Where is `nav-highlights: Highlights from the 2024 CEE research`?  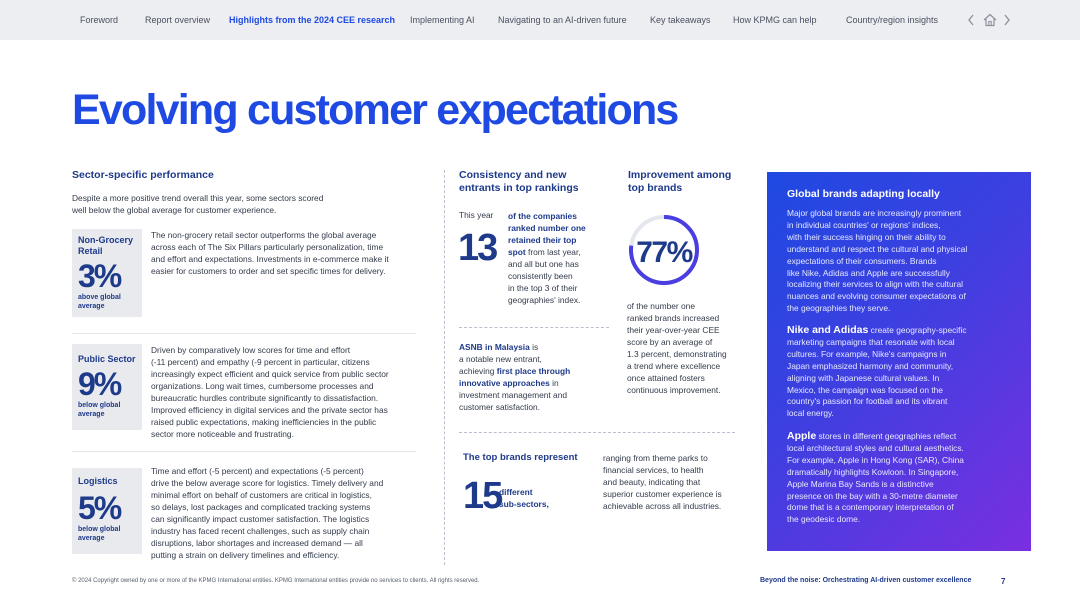 nav-highlights: Highlights from the 2024 CEE research is located at coordinates (312, 20).